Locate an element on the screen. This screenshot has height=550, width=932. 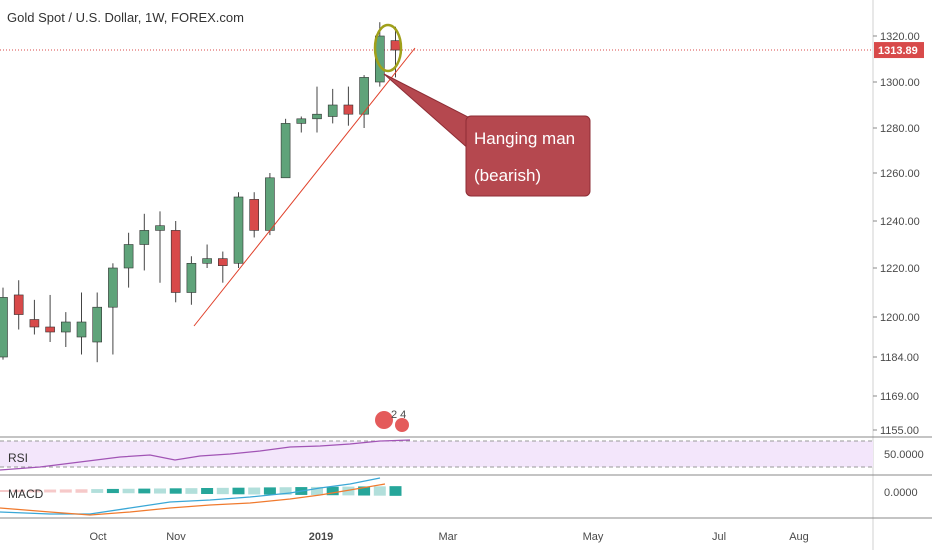
y-tick-label: 1169.00 is located at coordinates (899, 397).